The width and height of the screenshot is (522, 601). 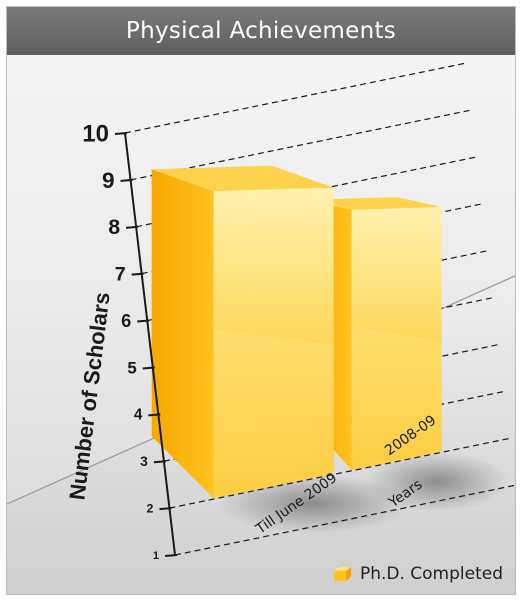 What do you see at coordinates (138, 415) in the screenshot?
I see `y-tick-label: 4` at bounding box center [138, 415].